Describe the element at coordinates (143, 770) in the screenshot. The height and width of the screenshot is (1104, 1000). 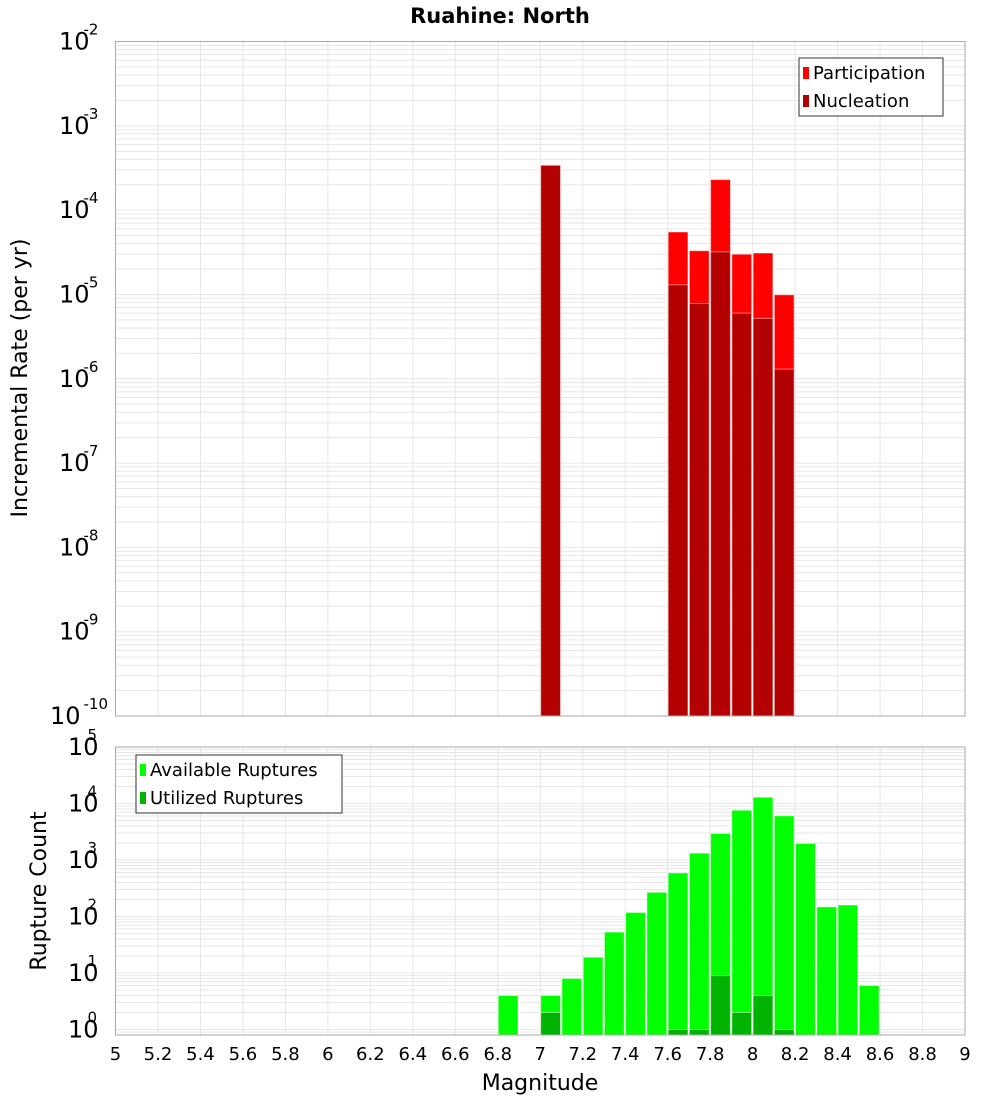
I see `legend-swatch-available-ruptures` at that location.